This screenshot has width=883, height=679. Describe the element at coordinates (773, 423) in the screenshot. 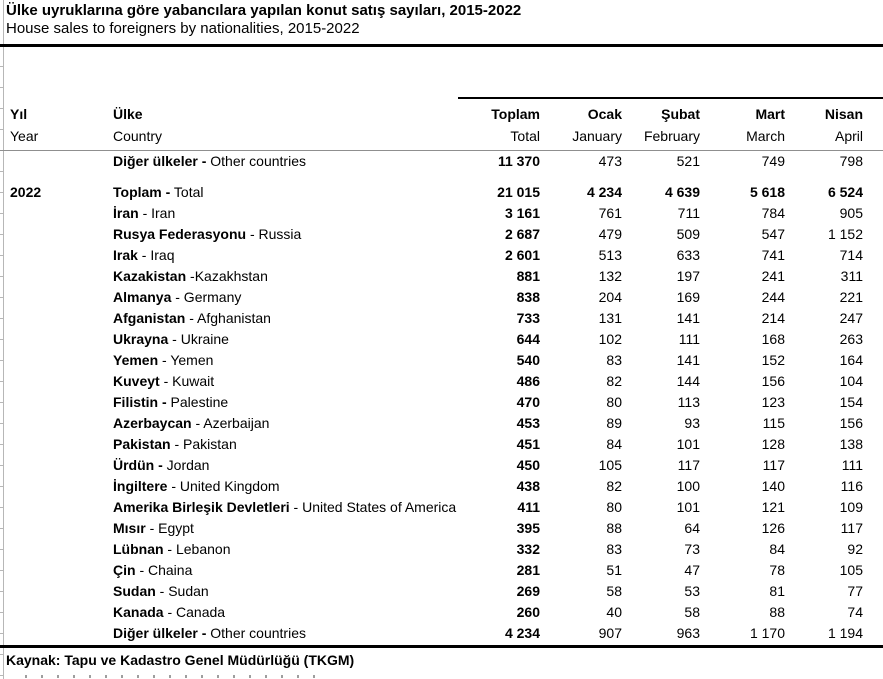

I see `march-cell: 115` at that location.